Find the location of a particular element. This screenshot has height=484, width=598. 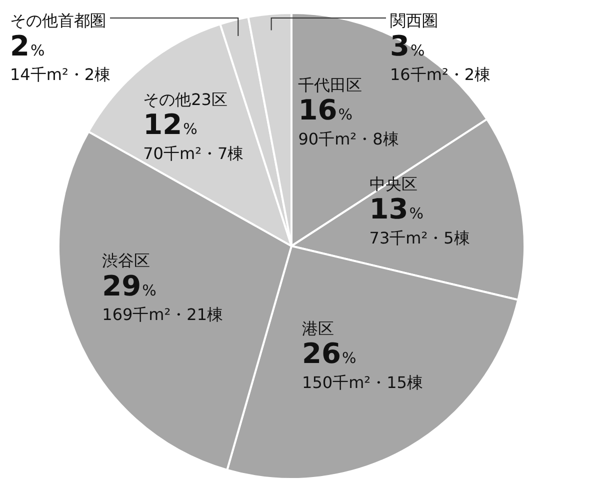

slice-label: 港区 is located at coordinates (318, 328).